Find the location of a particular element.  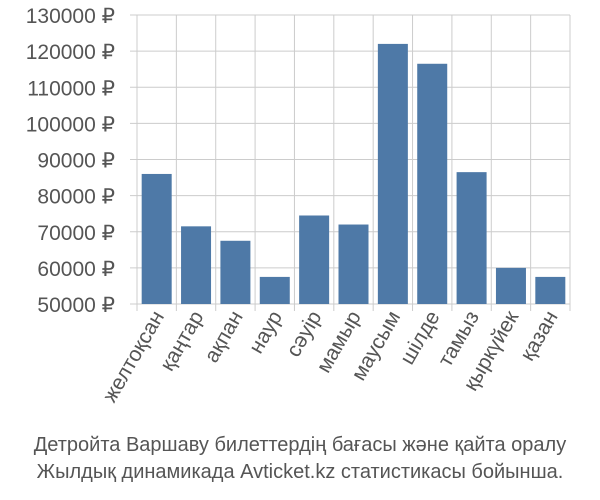

y-tick-label: 70000 ₽ is located at coordinates (76, 233).